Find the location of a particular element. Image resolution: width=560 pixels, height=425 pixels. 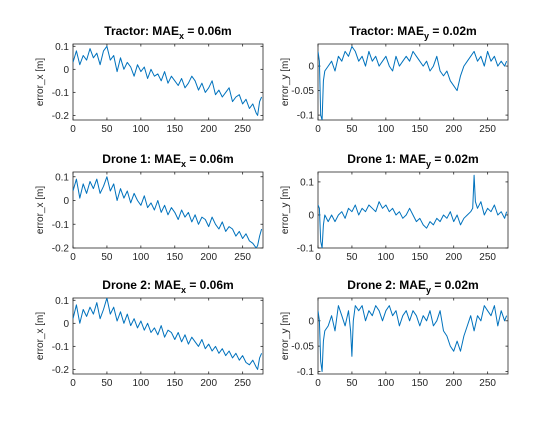

subplot-title: Drone 1: MAEy = 0.02m is located at coordinates (412, 160).